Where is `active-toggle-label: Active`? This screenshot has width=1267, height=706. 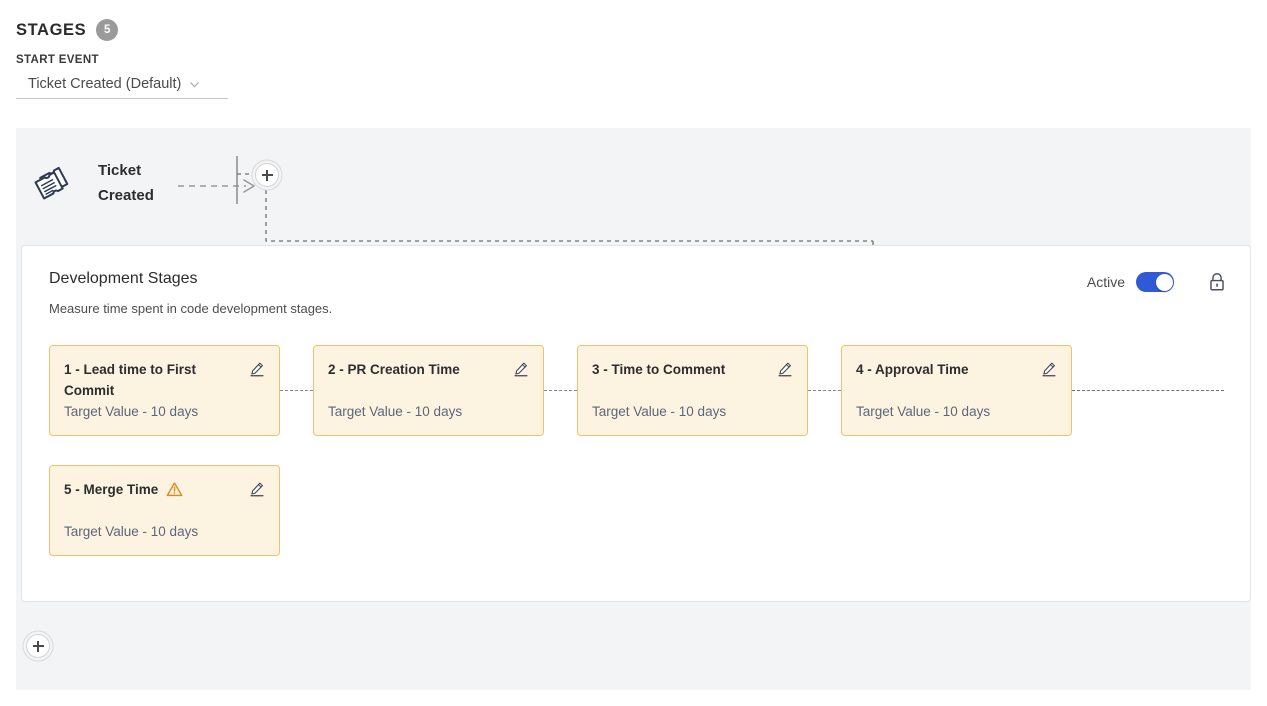 active-toggle-label: Active is located at coordinates (1105, 282).